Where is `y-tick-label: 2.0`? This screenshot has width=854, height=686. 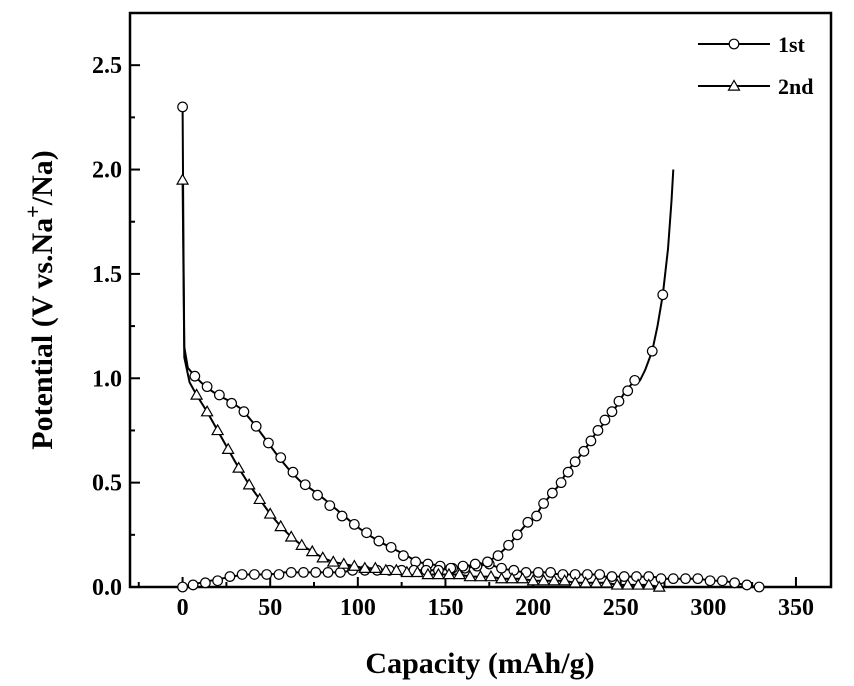 y-tick-label: 2.0 is located at coordinates (107, 171).